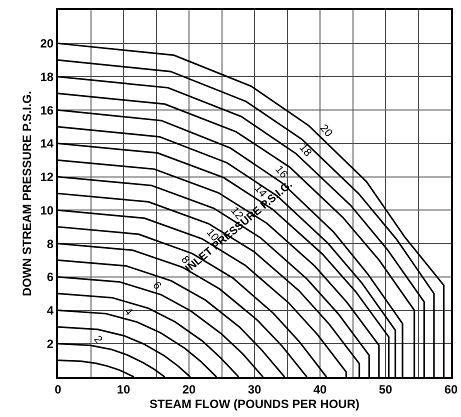 The image size is (461, 417). I want to click on y-tick-label: 2, so click(50, 343).